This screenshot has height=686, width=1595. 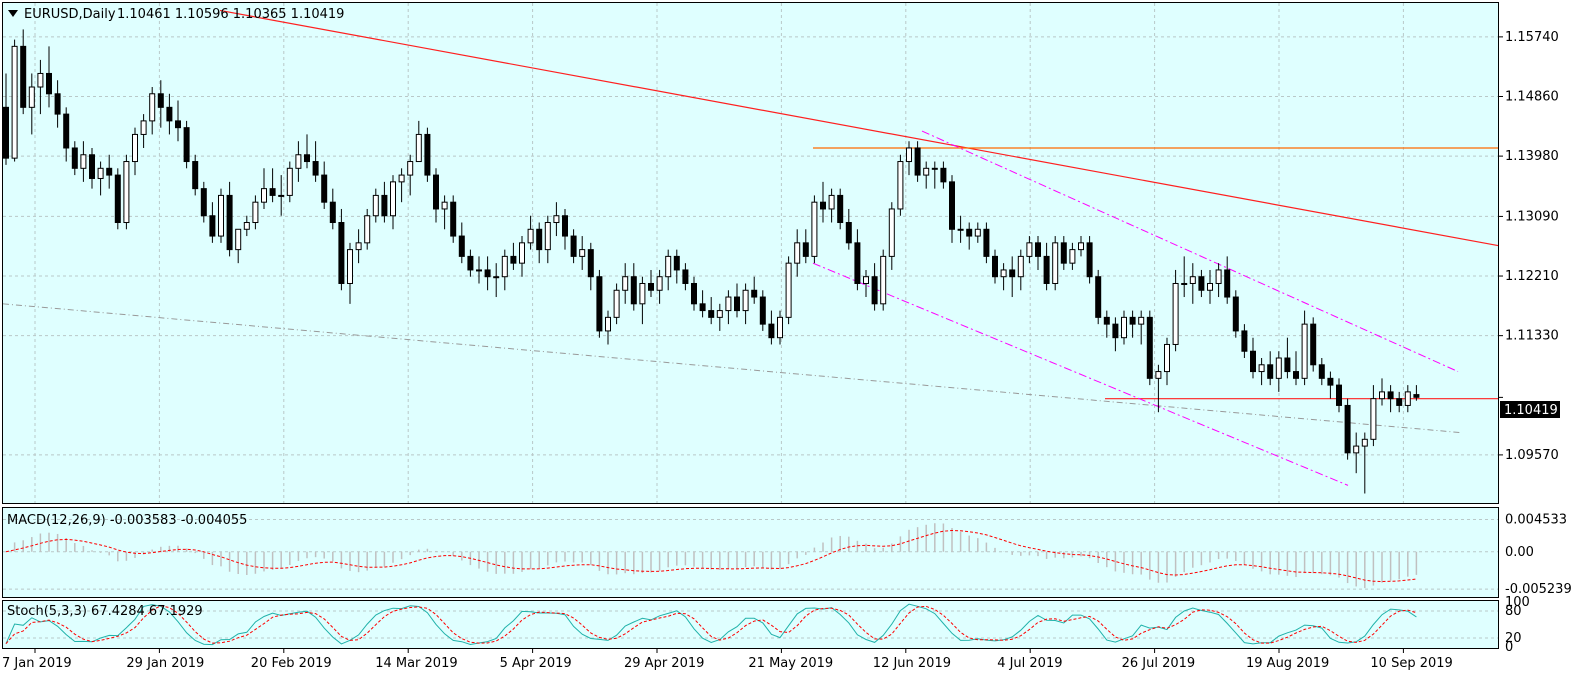 I want to click on price-tick-label: 1.09570, so click(x=1532, y=455).